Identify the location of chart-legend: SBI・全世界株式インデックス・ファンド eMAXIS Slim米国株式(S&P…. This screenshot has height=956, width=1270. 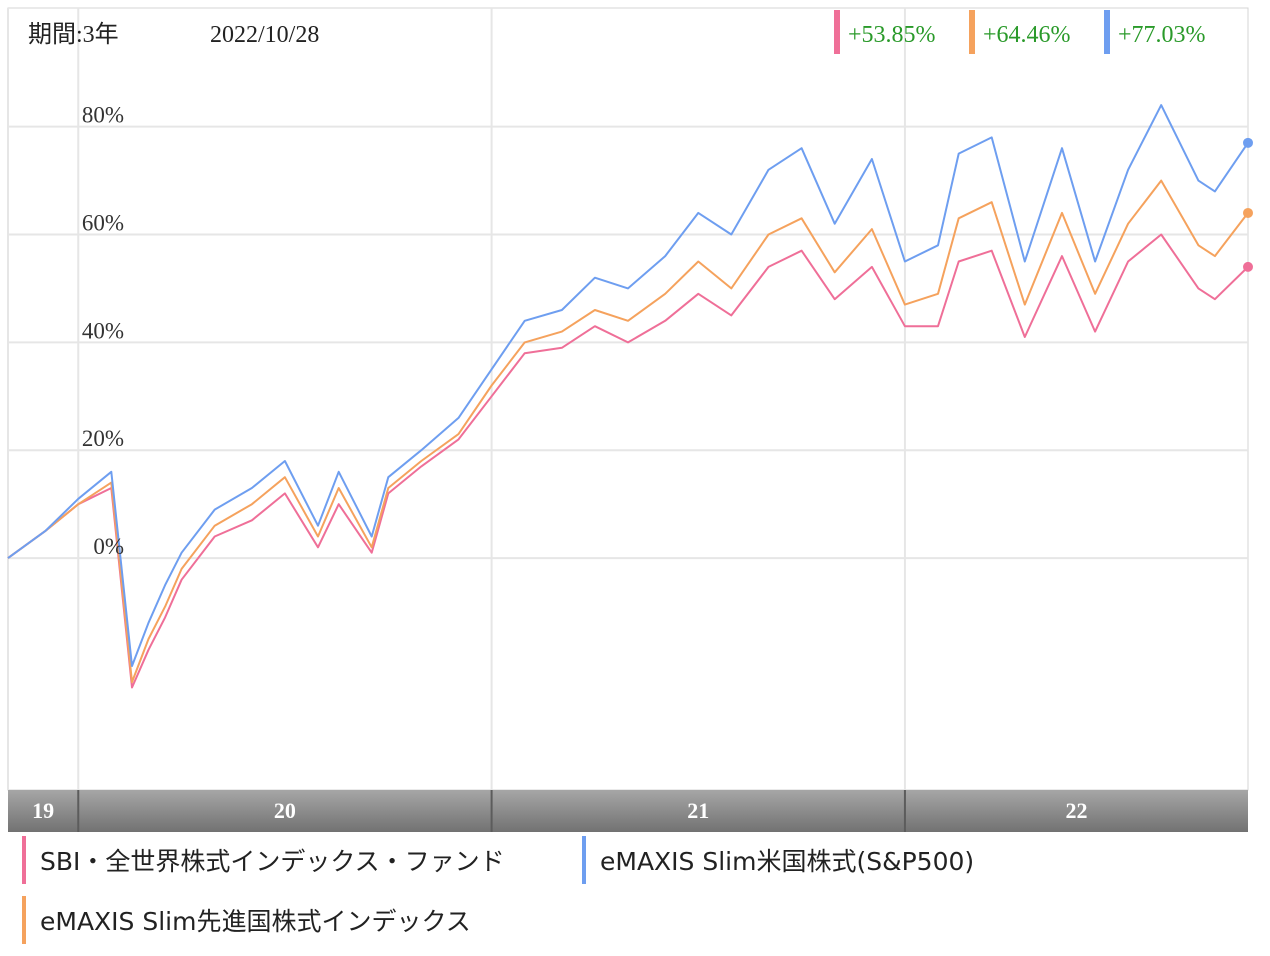
(635, 896).